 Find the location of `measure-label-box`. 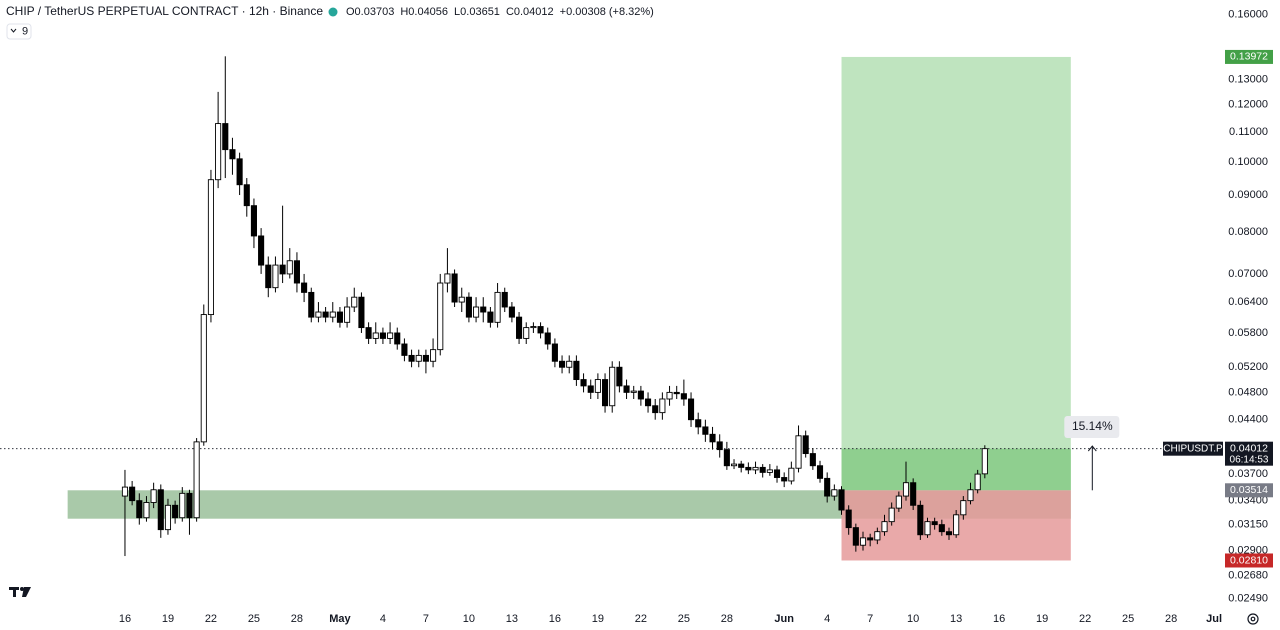

measure-label-box is located at coordinates (1092, 427).